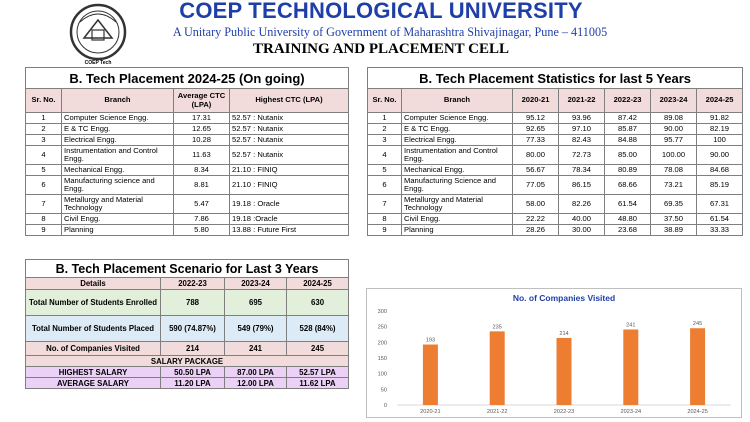  Describe the element at coordinates (457, 204) in the screenshot. I see `branch-cell: Metallurgy and Material Technology` at that location.